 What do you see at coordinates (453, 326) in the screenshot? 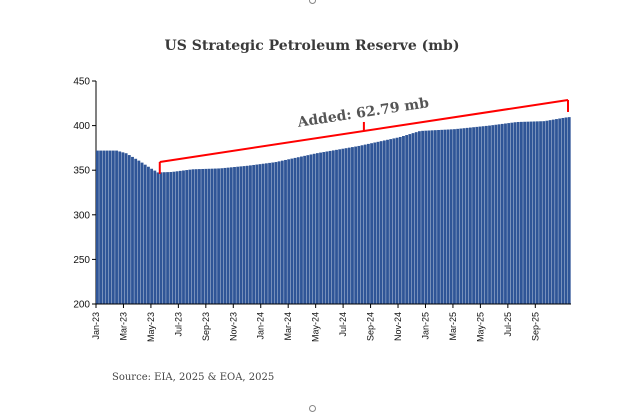
I see `x-tick-label: Mar-25` at bounding box center [453, 326].